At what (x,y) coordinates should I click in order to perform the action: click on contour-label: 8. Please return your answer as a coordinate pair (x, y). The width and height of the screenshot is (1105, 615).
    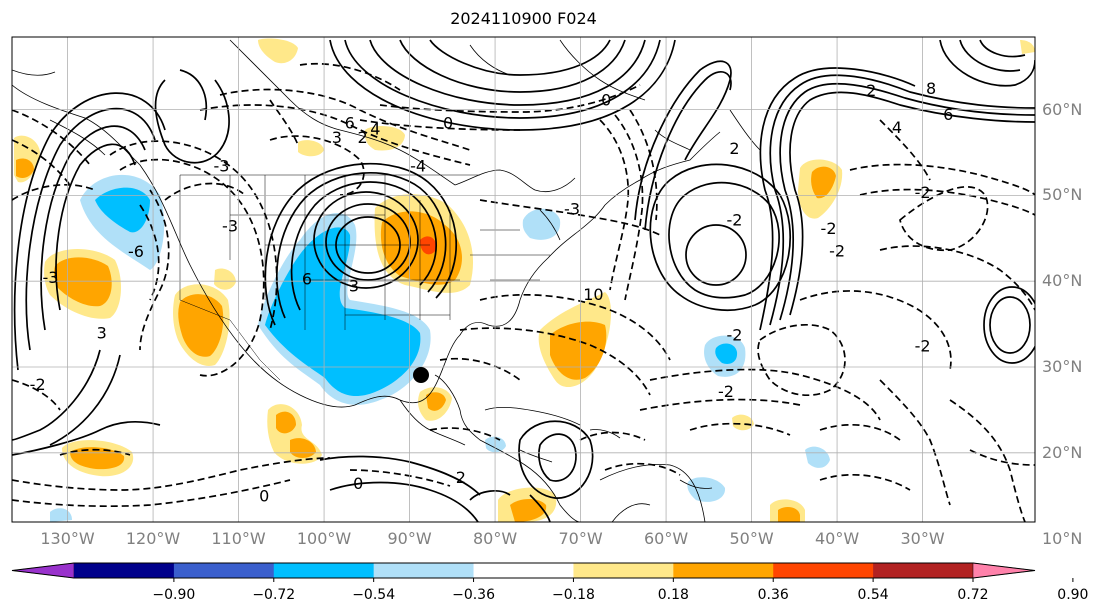
    Looking at the image, I should click on (931, 88).